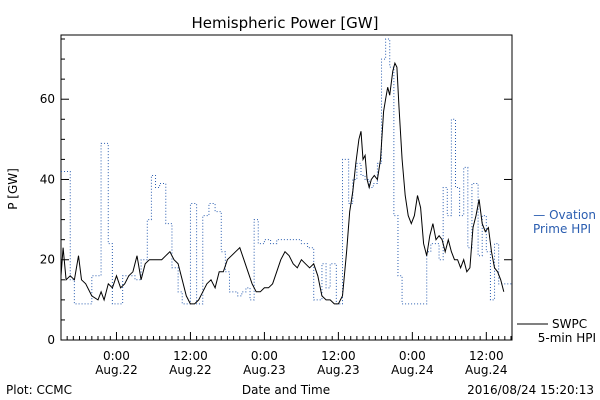  Describe the element at coordinates (530, 390) in the screenshot. I see `plot-timestamp: 2016/08/24 15:20:13` at that location.